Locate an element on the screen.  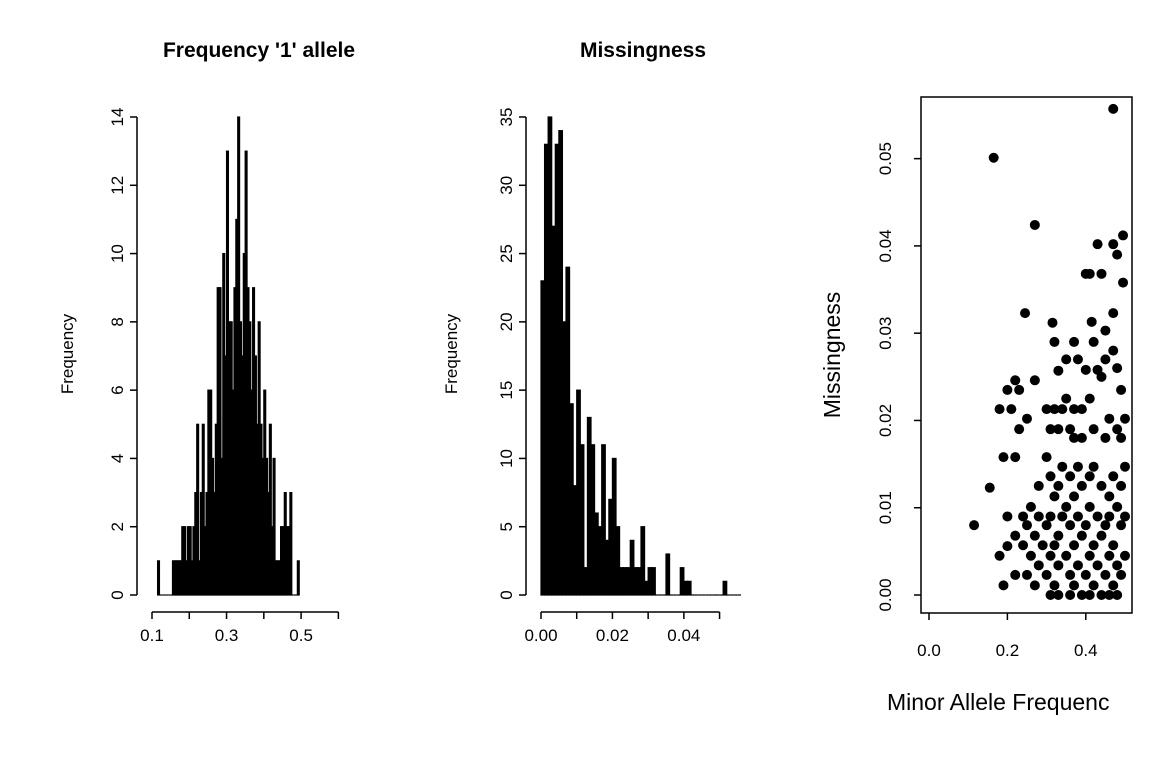
panel1-x-tick-label: 0.3 is located at coordinates (227, 635).